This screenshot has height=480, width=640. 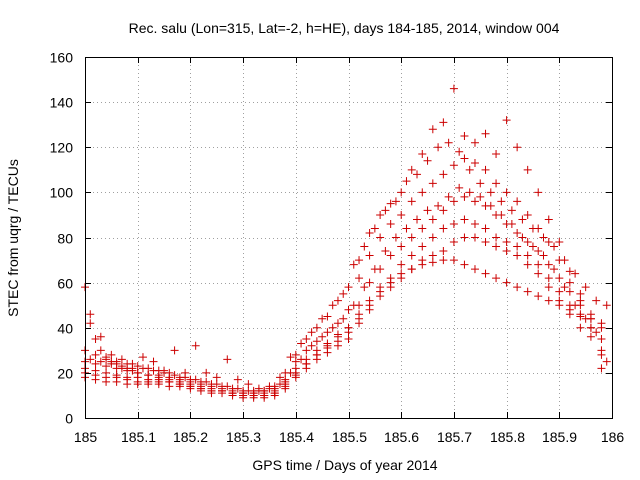 What do you see at coordinates (349, 437) in the screenshot?
I see `x-tick-label: 185.5` at bounding box center [349, 437].